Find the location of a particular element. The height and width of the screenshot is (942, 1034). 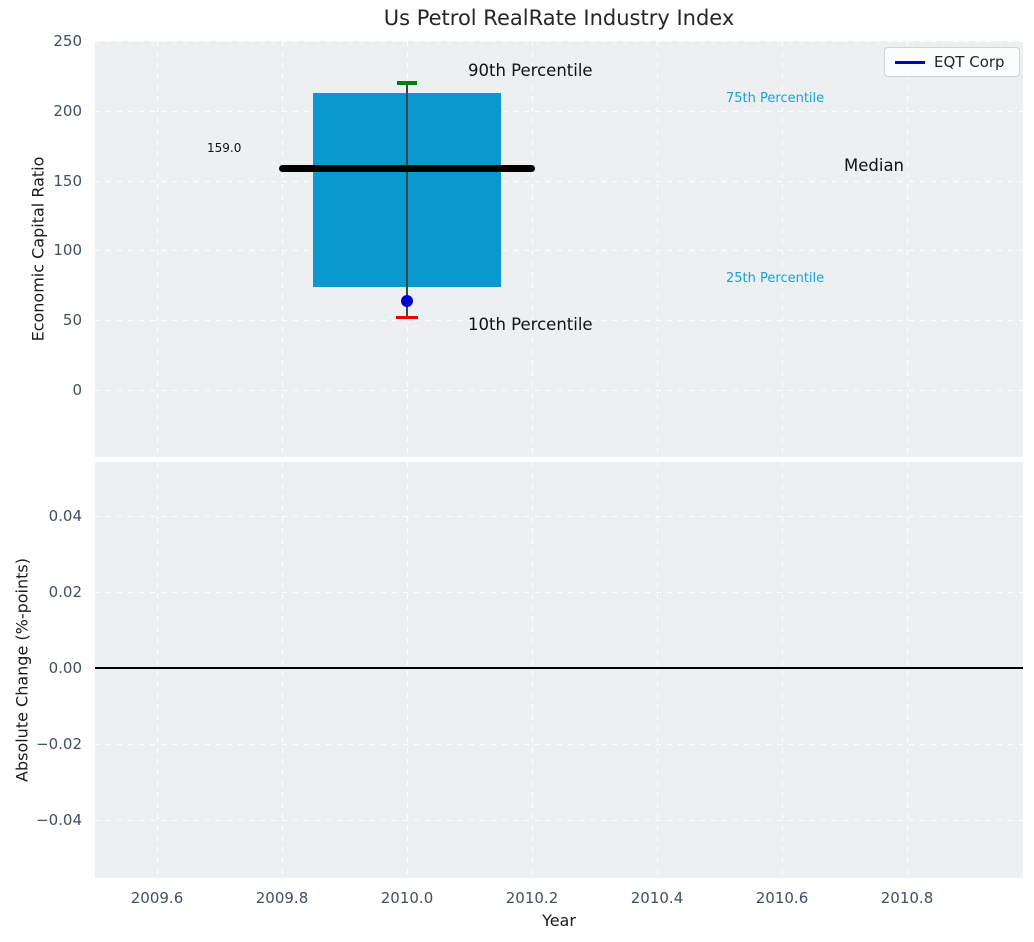

x-tick-label: 2010.0 is located at coordinates (407, 898).